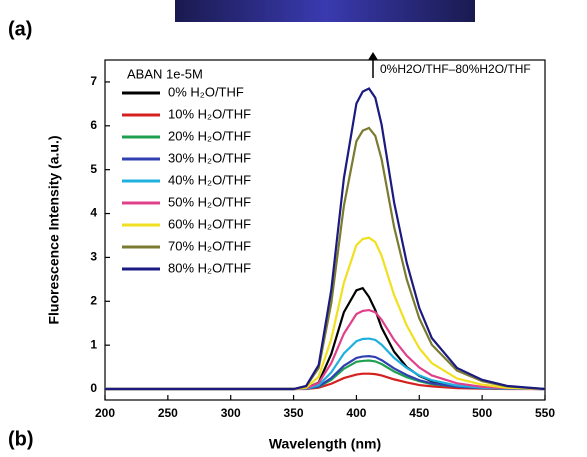  Describe the element at coordinates (231, 413) in the screenshot. I see `x-tick-label: 300` at that location.